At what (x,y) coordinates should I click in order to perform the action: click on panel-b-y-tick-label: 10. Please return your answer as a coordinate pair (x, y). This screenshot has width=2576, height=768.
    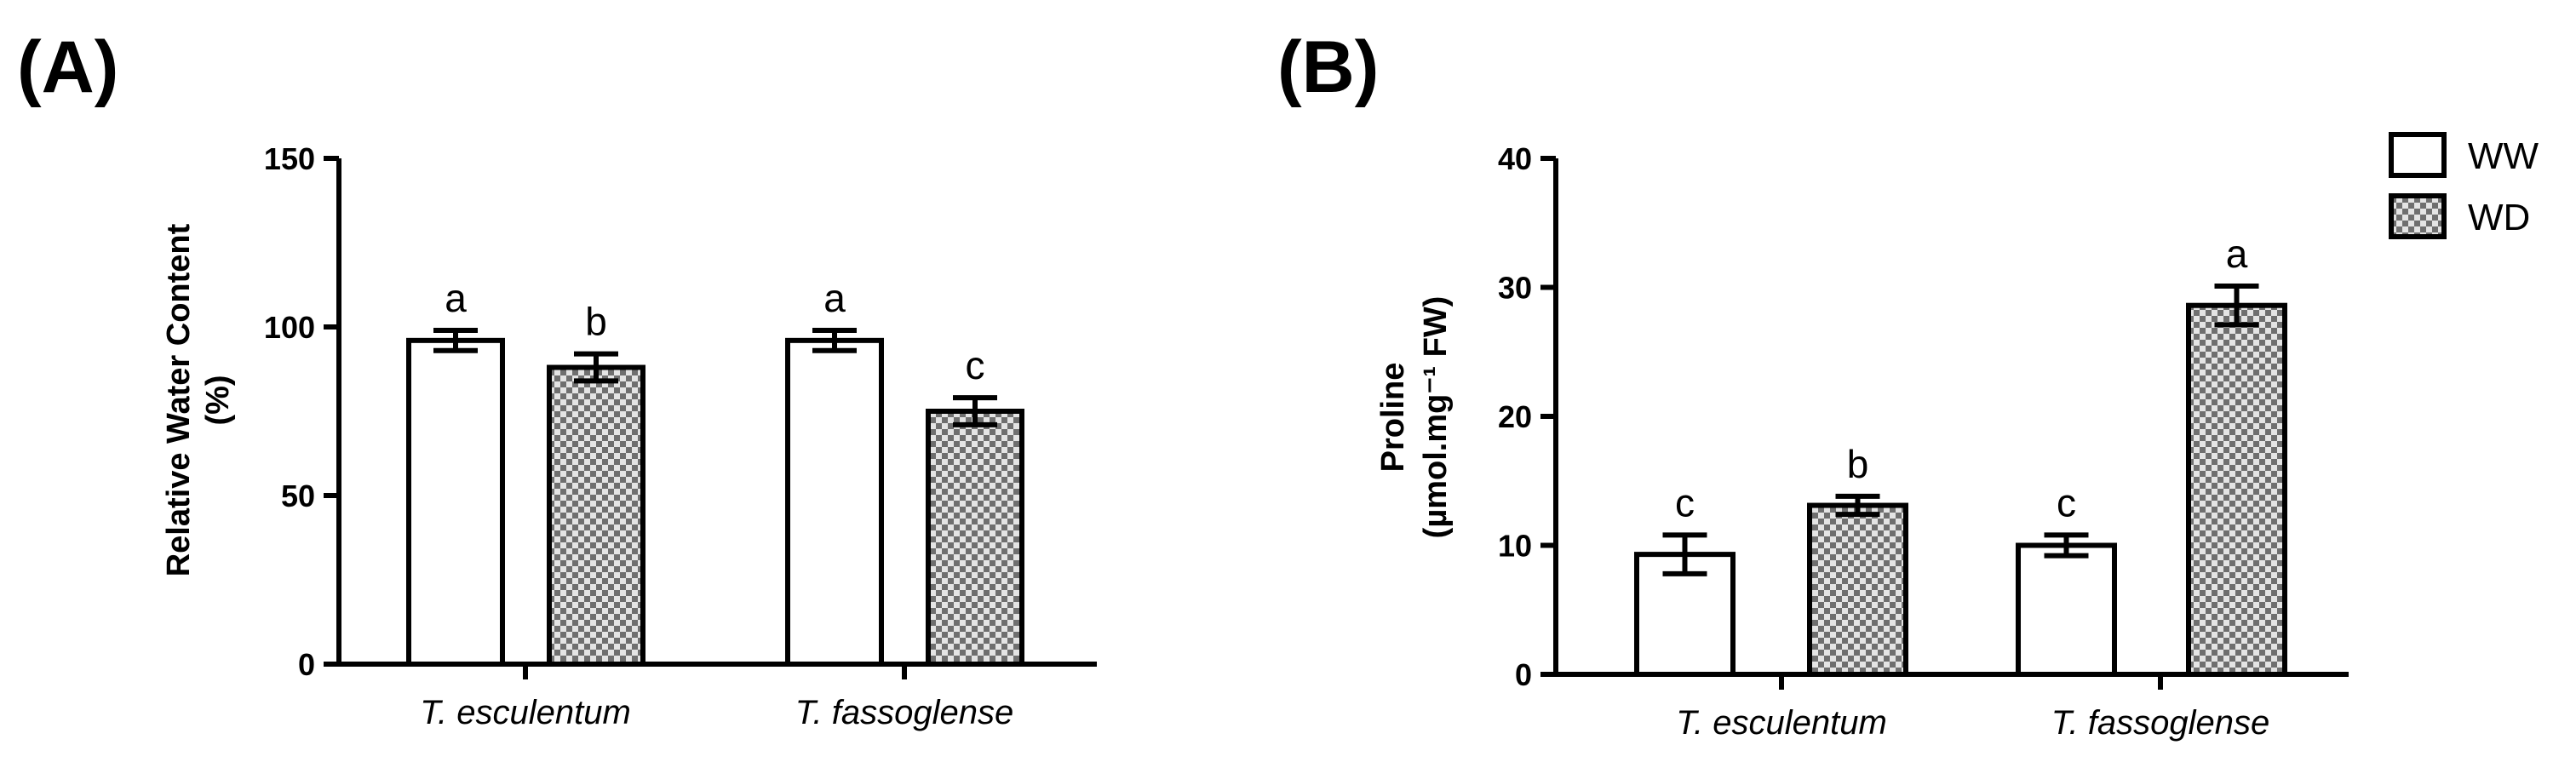
    Looking at the image, I should click on (1515, 546).